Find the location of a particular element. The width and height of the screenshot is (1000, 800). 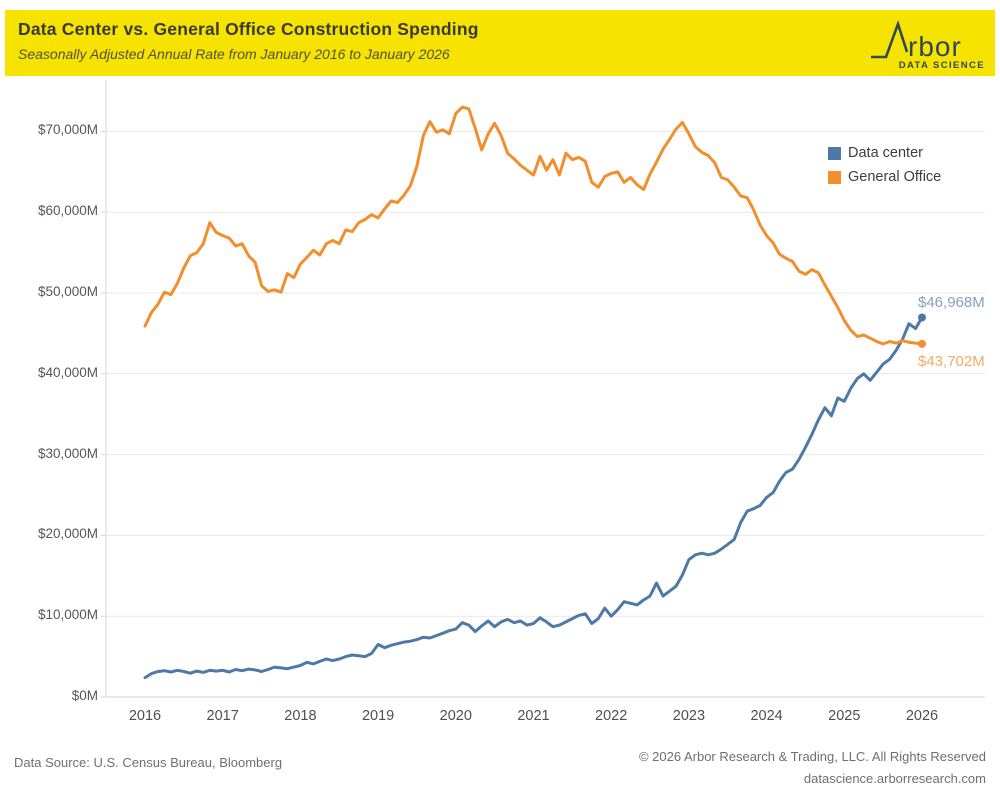

chart-legend: Data center General Office is located at coordinates (884, 165).